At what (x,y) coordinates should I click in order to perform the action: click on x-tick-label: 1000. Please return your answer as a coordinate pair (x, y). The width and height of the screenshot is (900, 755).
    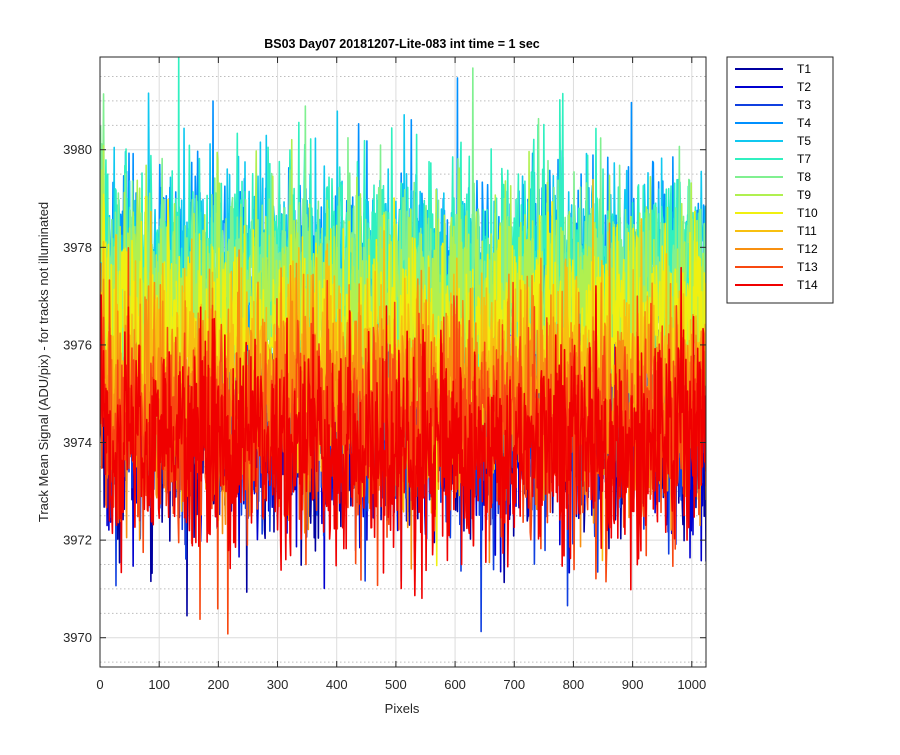
    Looking at the image, I should click on (691, 684).